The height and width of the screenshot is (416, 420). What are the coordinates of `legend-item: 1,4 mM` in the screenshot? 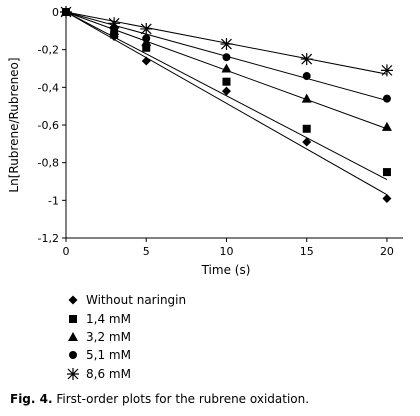 It's located at (126, 318).